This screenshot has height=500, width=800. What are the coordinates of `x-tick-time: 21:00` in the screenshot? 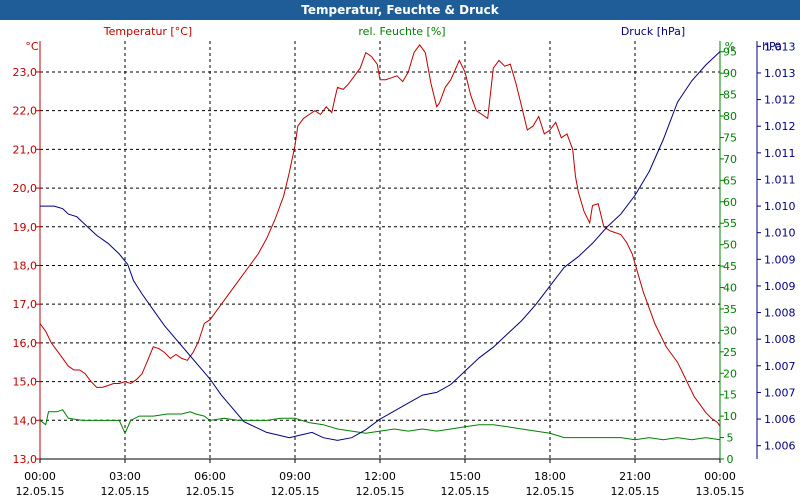 It's located at (635, 476).